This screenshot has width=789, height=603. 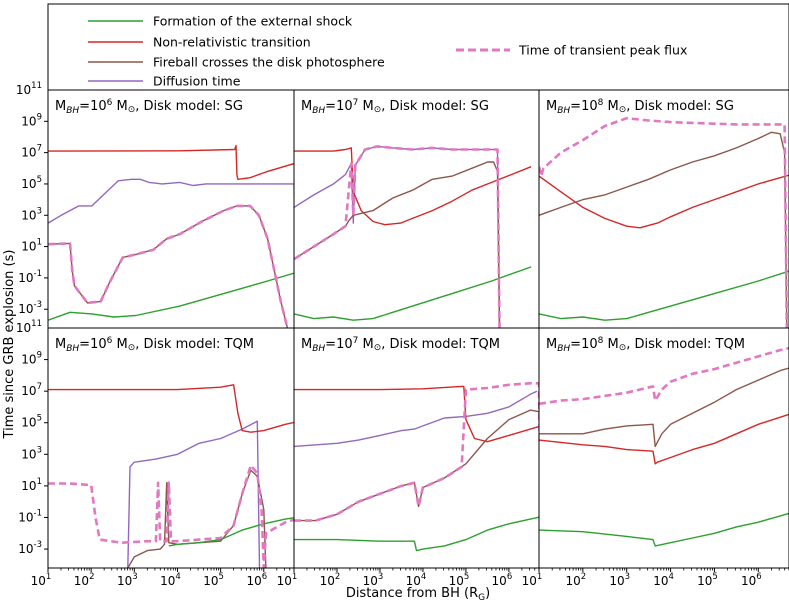 What do you see at coordinates (36, 86) in the screenshot?
I see `y-tick-exponent: 11` at bounding box center [36, 86].